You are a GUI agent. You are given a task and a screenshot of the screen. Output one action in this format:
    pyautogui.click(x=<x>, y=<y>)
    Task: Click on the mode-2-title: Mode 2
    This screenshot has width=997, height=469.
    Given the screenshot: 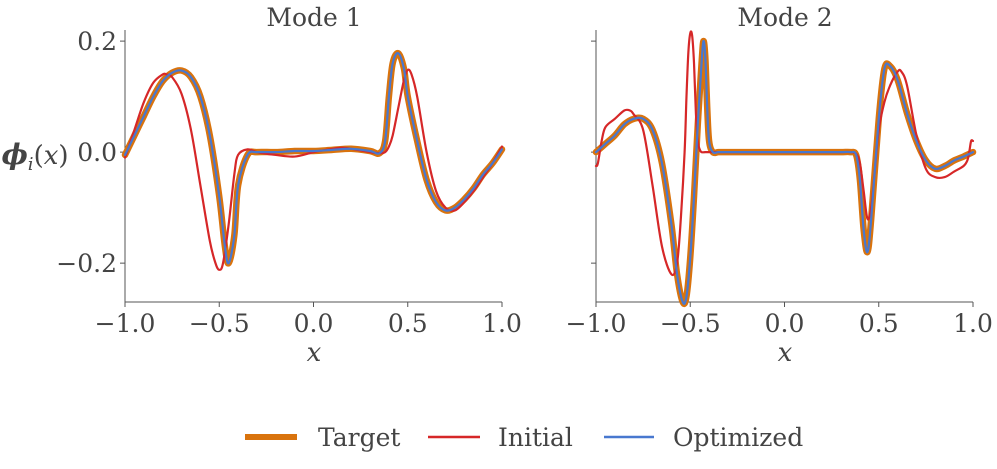 What is the action you would take?
    pyautogui.click(x=784, y=17)
    